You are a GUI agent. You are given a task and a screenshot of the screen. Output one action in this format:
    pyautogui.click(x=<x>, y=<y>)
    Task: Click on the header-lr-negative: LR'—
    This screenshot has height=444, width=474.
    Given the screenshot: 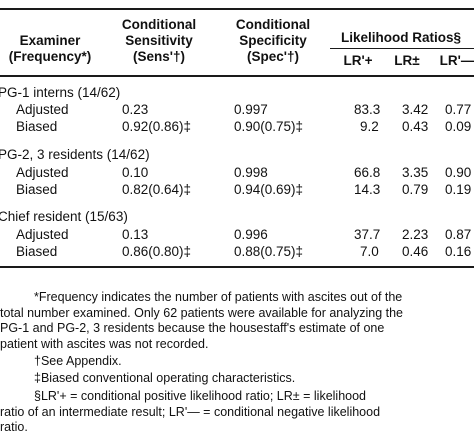 What is the action you would take?
    pyautogui.click(x=456, y=60)
    